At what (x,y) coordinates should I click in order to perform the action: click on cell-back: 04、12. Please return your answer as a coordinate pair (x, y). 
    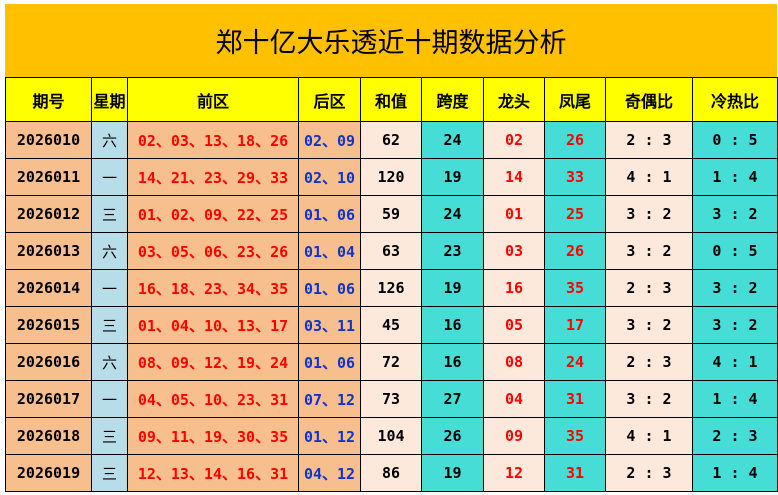
    Looking at the image, I should click on (329, 473).